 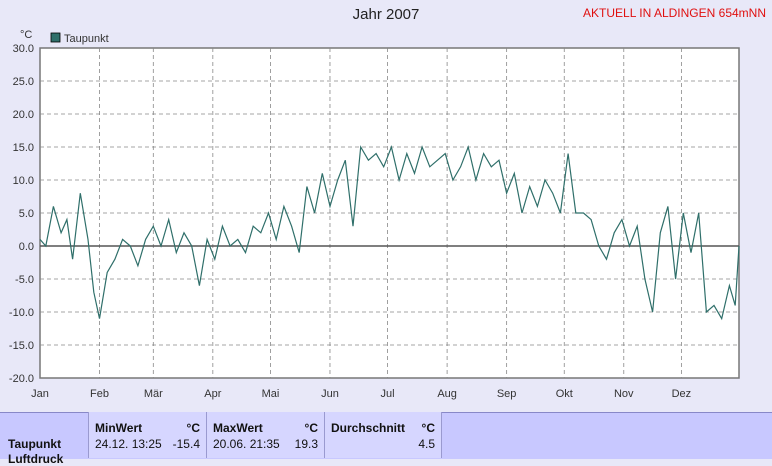 What do you see at coordinates (265, 435) in the screenshot?
I see `max-stat-cell: MaxWert °C 20.06. 21:35 19.3` at bounding box center [265, 435].